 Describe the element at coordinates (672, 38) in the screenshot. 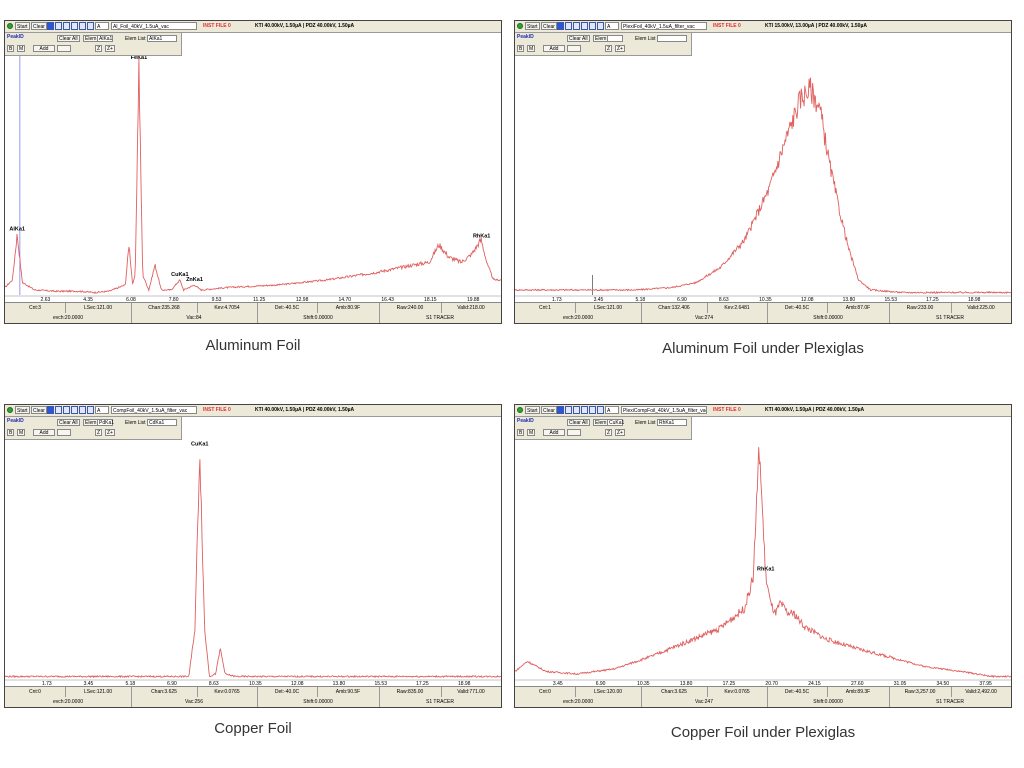

I see `elem-list-select` at that location.